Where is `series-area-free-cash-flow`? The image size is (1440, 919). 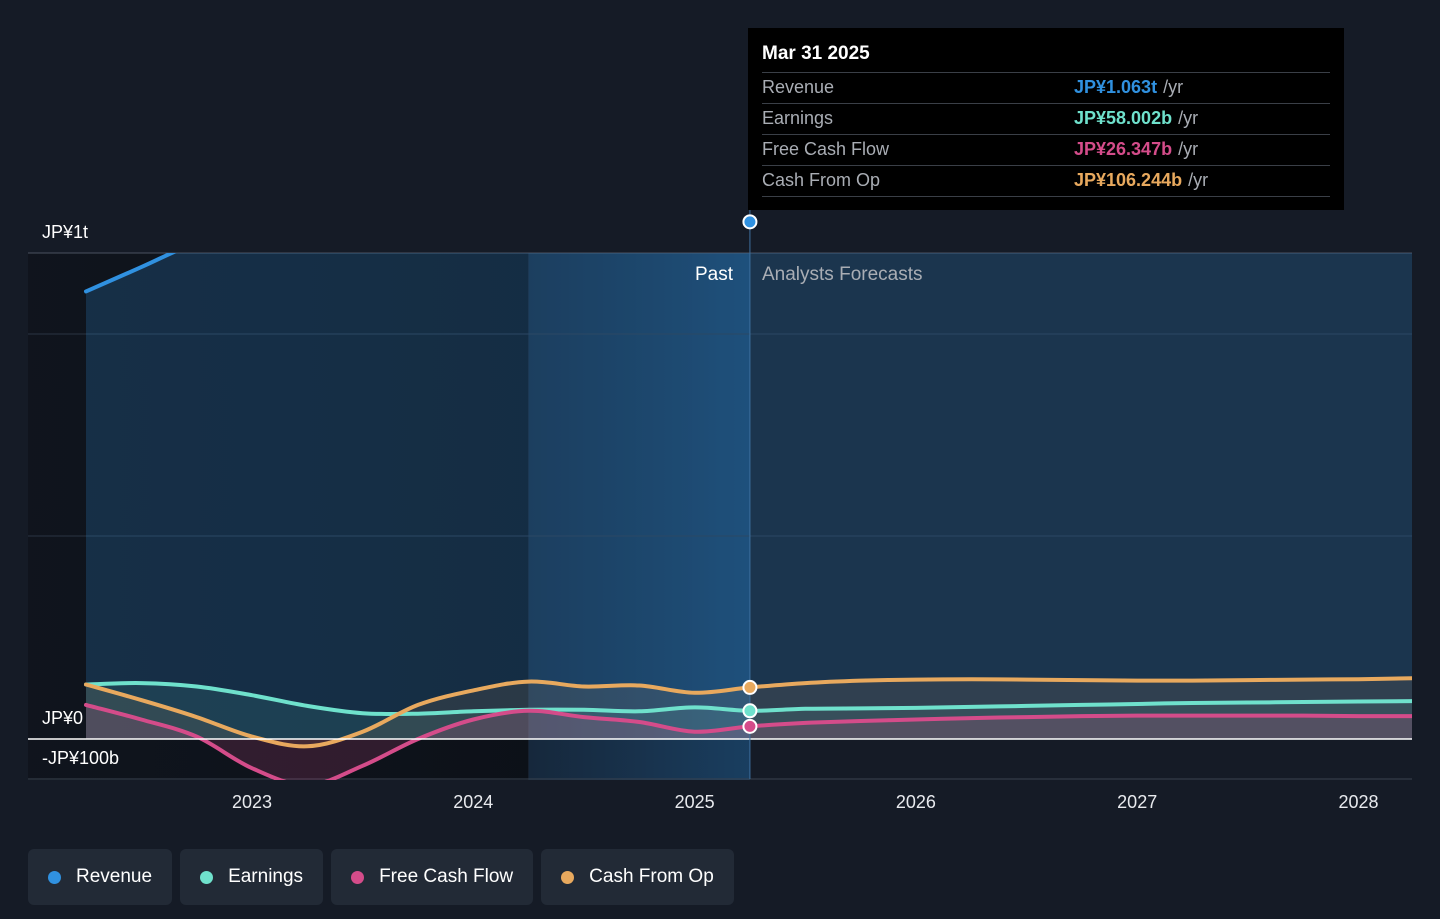 series-area-free-cash-flow is located at coordinates (749, 742).